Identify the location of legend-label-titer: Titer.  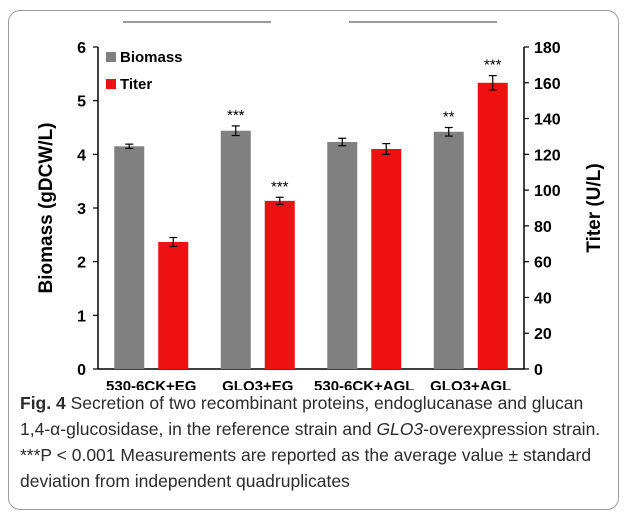
(136, 84).